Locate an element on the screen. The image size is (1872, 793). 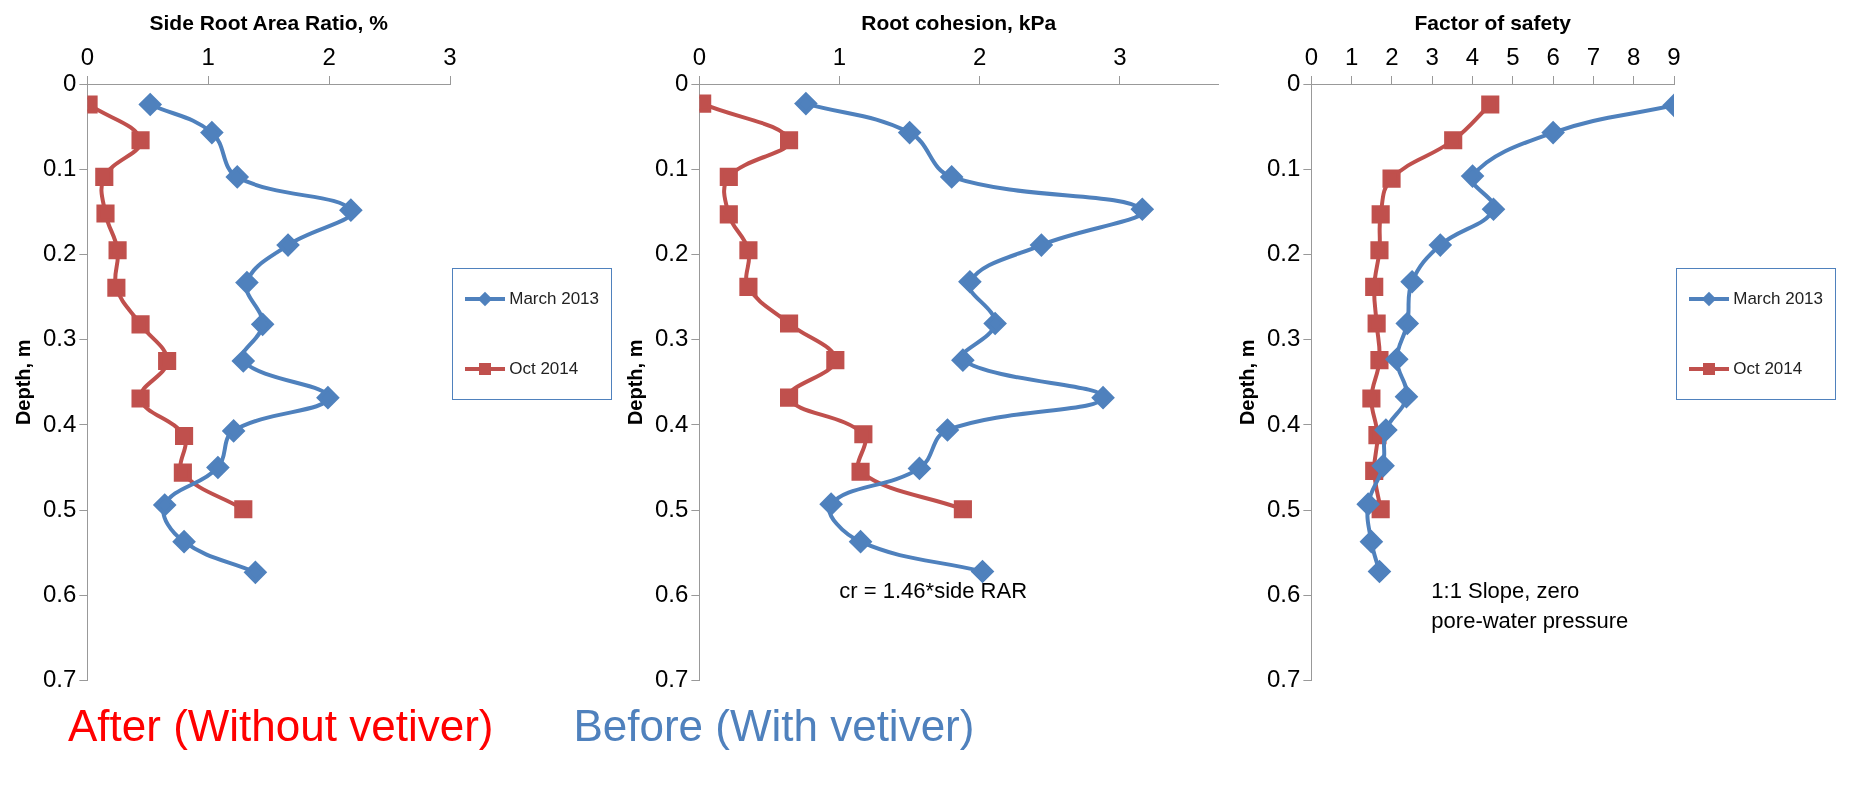
x-axis-title: Root cohesion, kPa is located at coordinates (959, 23).